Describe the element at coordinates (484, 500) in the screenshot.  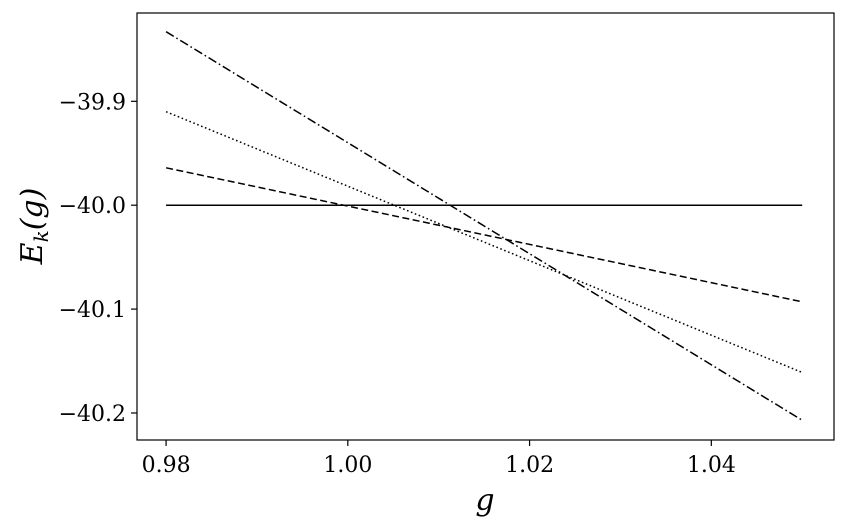
I see `x-axis-label: g` at that location.